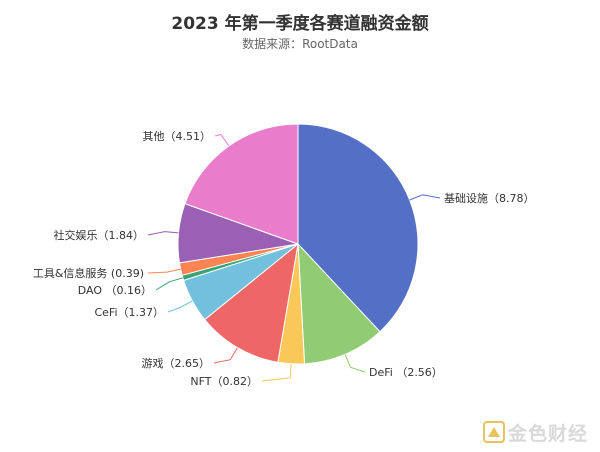  Describe the element at coordinates (88, 273) in the screenshot. I see `slice-label-6: 工具&信息服务 (0.39)` at that location.